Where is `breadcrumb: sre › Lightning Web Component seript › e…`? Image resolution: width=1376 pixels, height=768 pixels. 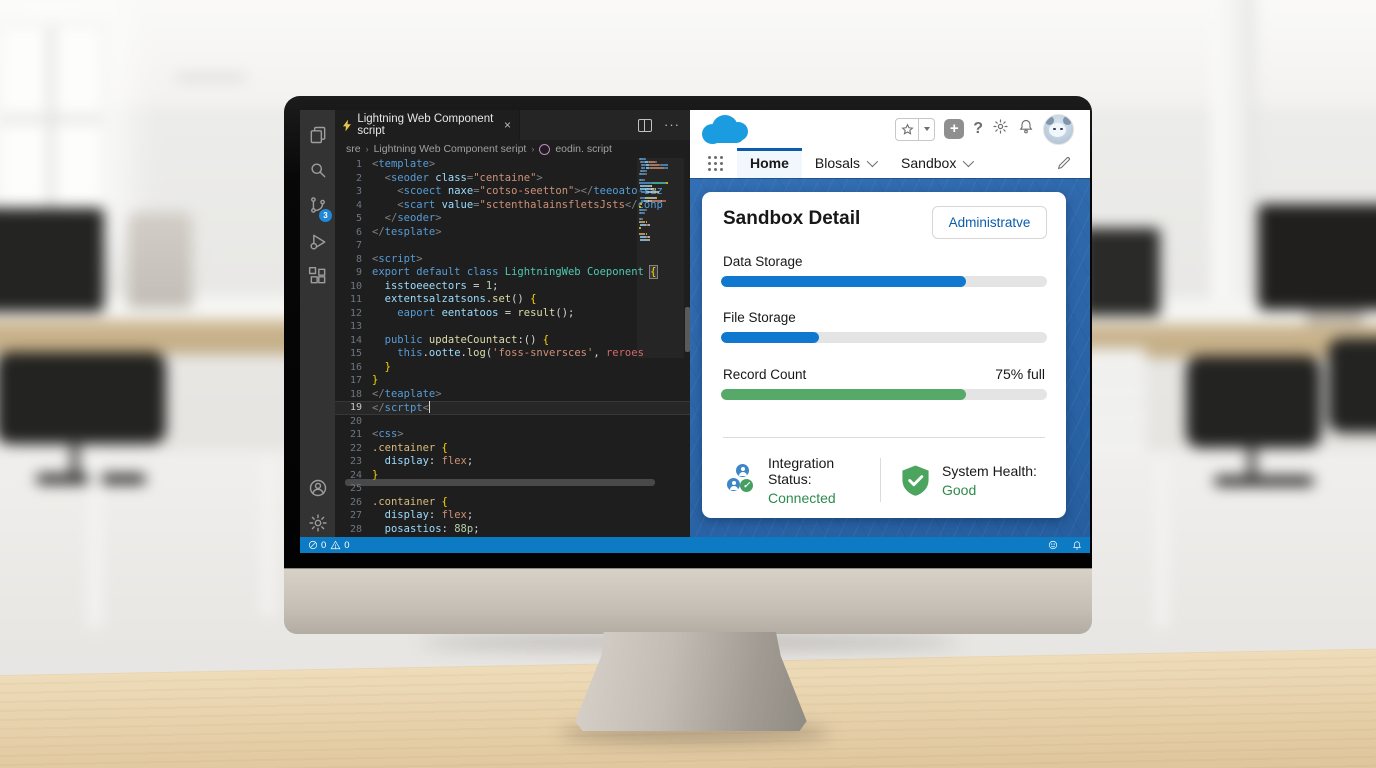 breadcrumb: sre › Lightning Web Component seript › e… is located at coordinates (512, 149).